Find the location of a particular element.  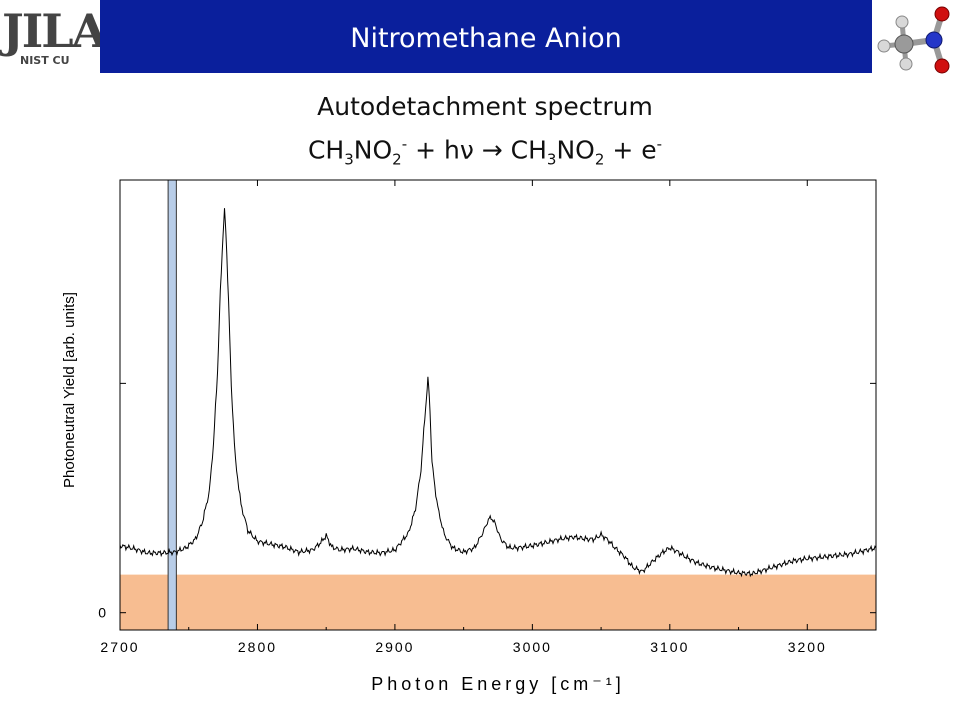

eq-reactant-a: CH is located at coordinates (326, 150).